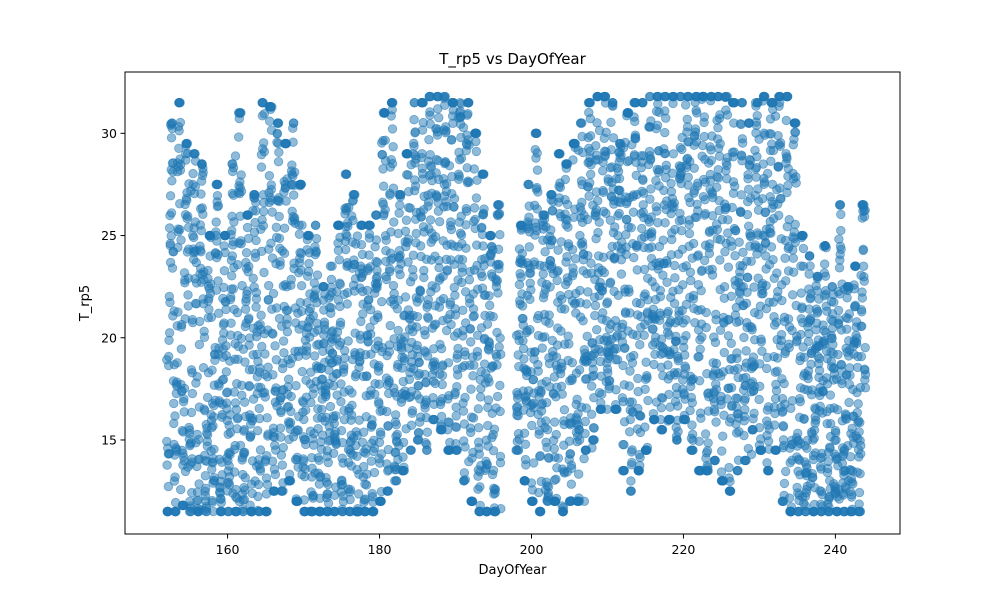 The width and height of the screenshot is (1000, 600). Describe the element at coordinates (531, 545) in the screenshot. I see `x-axis: 160 180 200 220 240` at that location.